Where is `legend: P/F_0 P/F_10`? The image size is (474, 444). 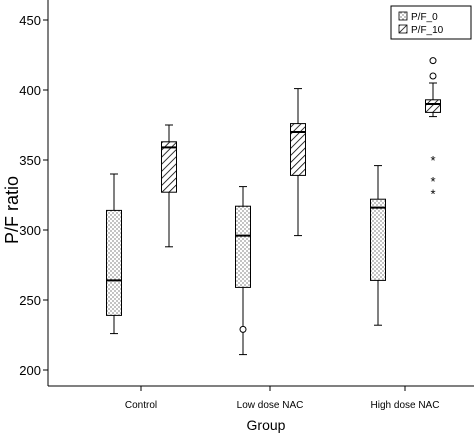
legend: P/F_0 P/F_10 is located at coordinates (431, 22).